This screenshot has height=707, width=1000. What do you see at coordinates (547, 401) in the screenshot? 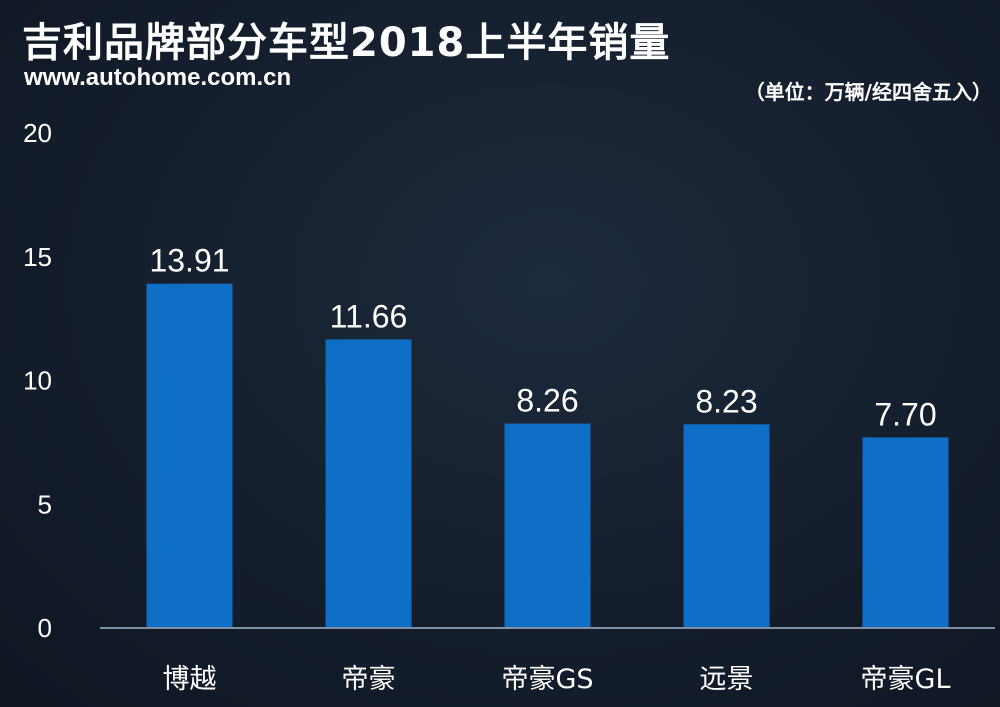
I see `bar-value-label: 8.26` at bounding box center [547, 401].